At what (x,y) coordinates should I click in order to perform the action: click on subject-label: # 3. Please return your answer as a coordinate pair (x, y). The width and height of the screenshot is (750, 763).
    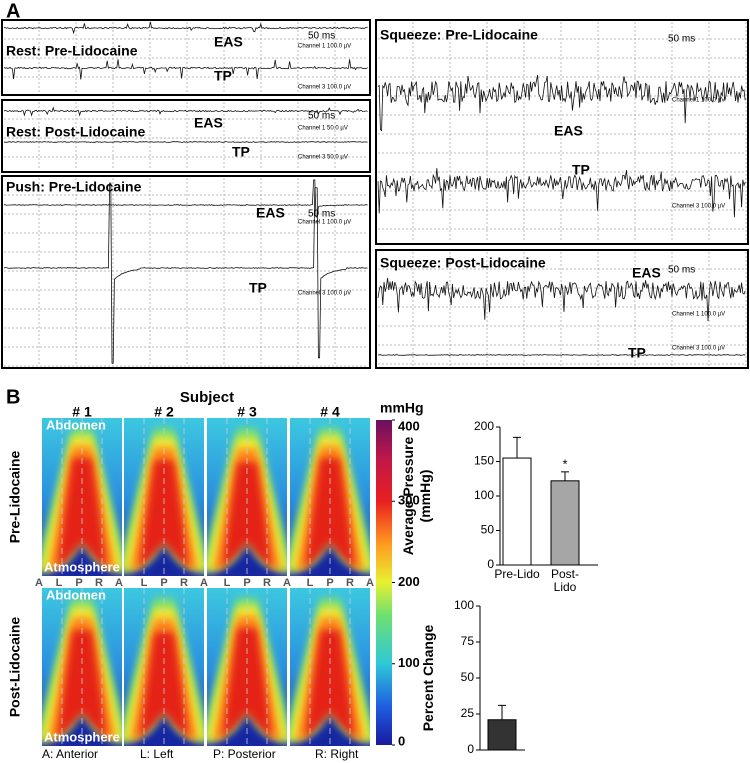
    Looking at the image, I should click on (247, 412).